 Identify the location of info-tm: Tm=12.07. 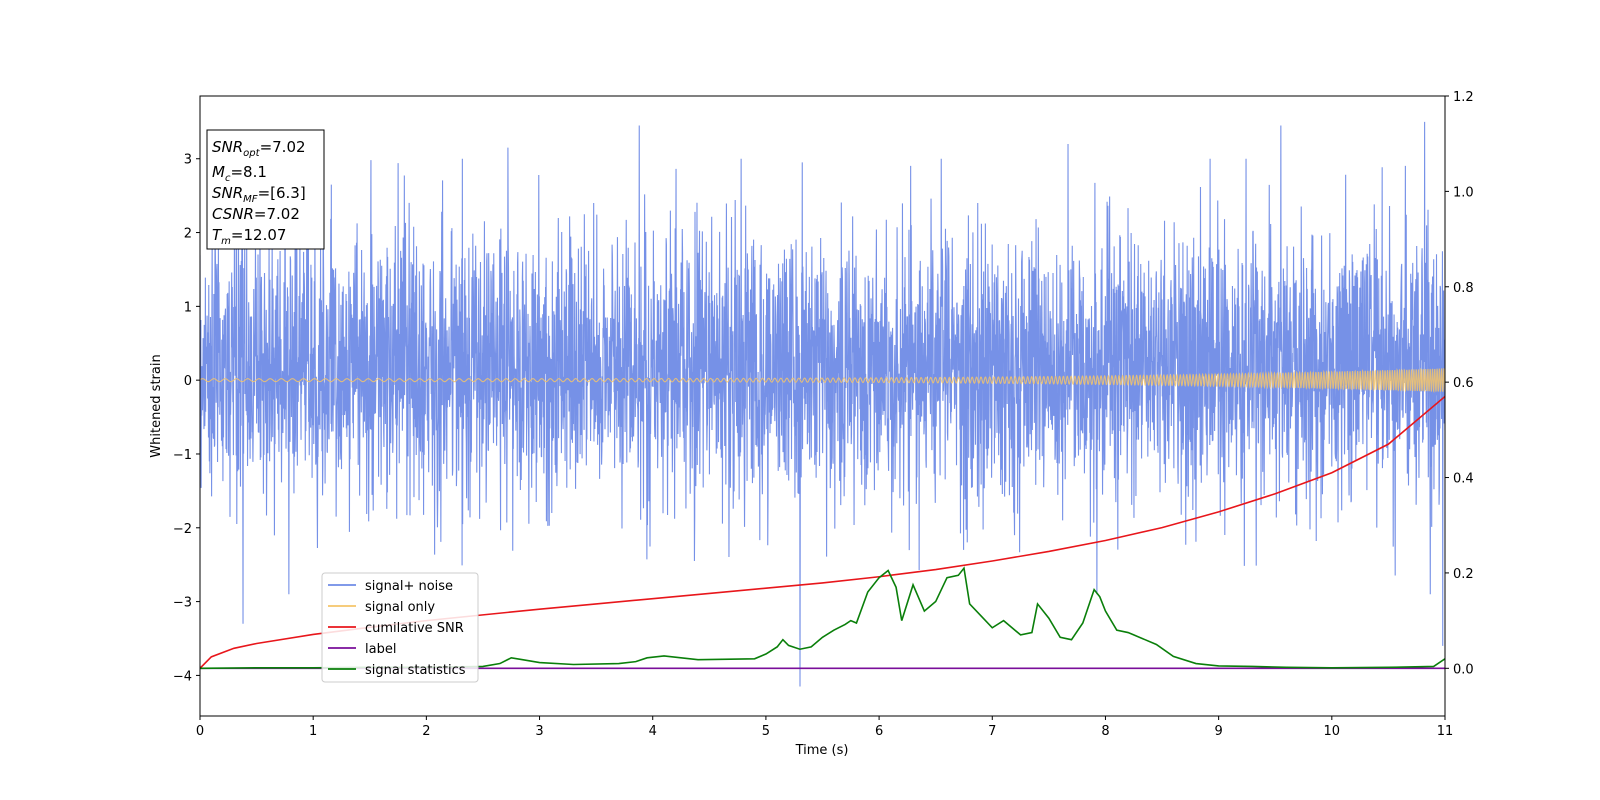
(249, 236).